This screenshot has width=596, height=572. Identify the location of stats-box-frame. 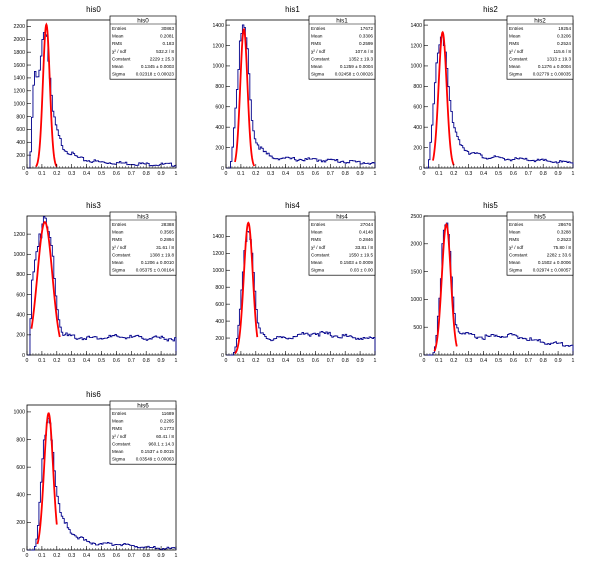
(342, 243).